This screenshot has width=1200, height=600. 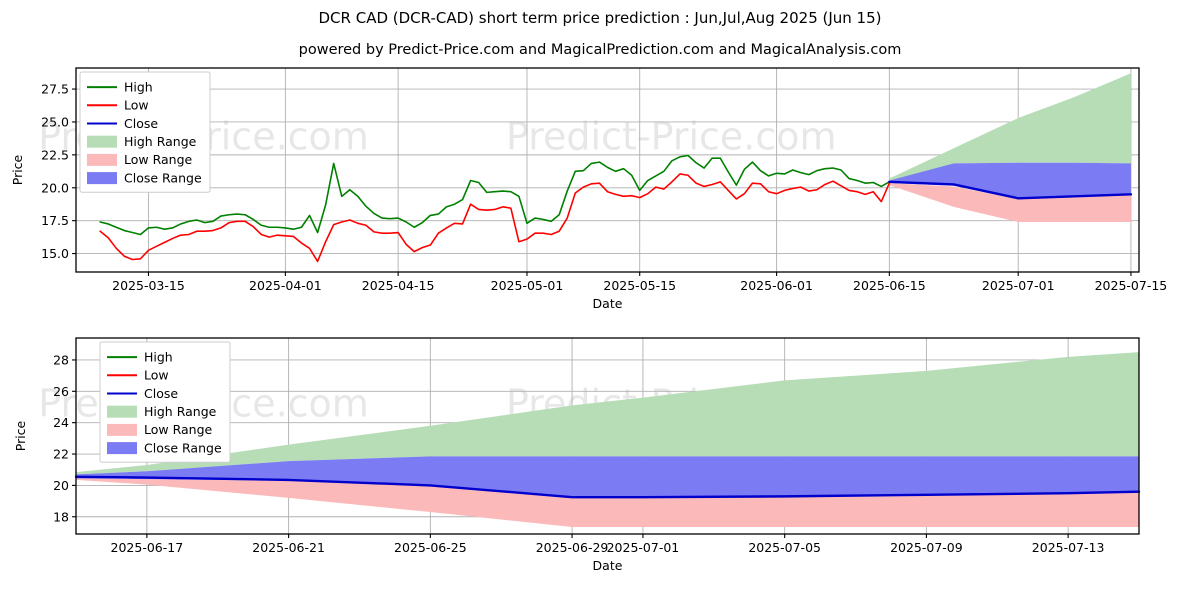 I want to click on x-tick-label: 2025-06-17, so click(x=147, y=547).